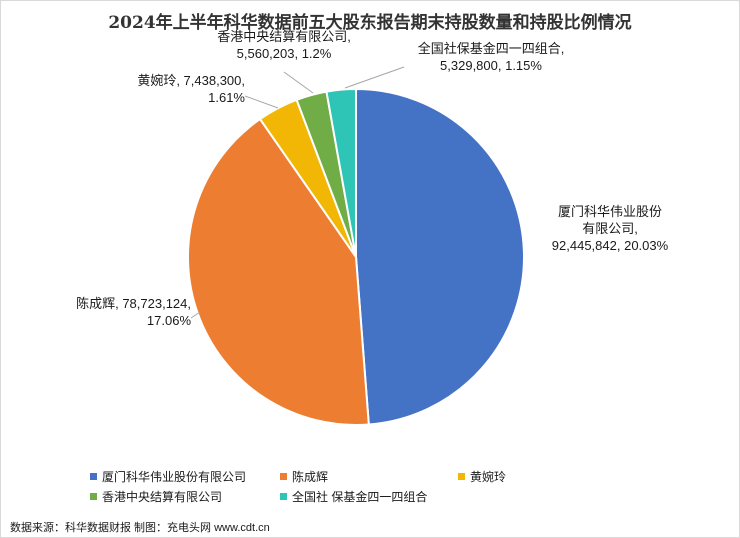 The width and height of the screenshot is (740, 538). Describe the element at coordinates (162, 497) in the screenshot. I see `legend-label: 香港中央结算有限公司` at that location.